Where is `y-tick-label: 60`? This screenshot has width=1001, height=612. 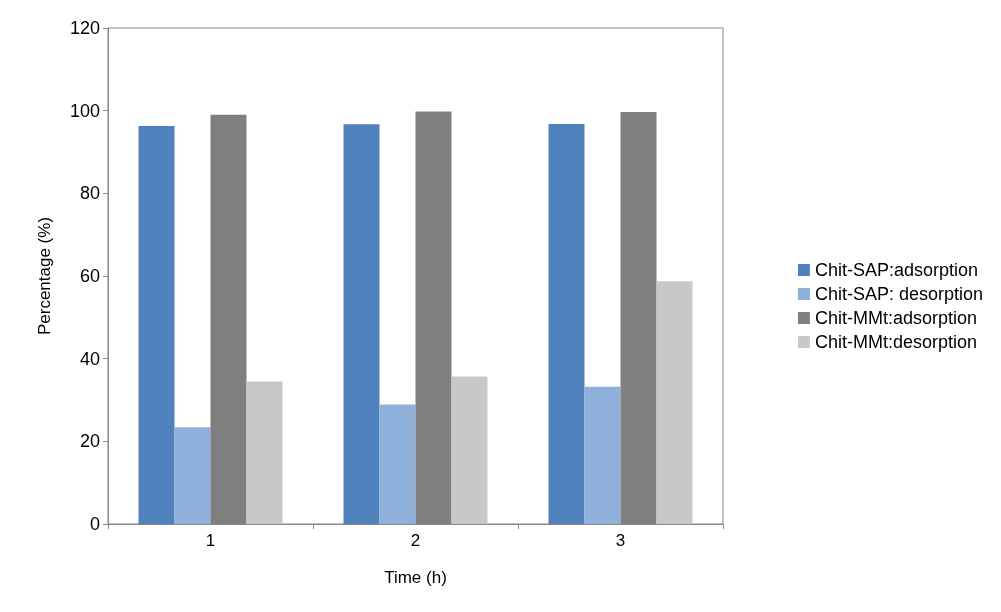 y-tick-label: 60 is located at coordinates (89, 276).